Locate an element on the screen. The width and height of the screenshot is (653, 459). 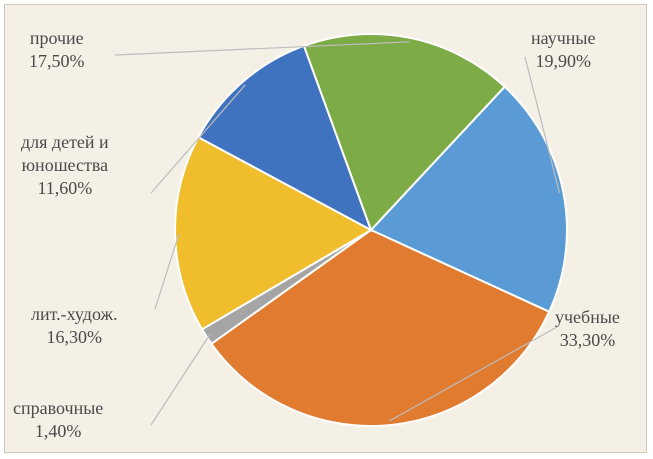
label-lit-khudozh-name: лит.-худож. is located at coordinates (74, 314).